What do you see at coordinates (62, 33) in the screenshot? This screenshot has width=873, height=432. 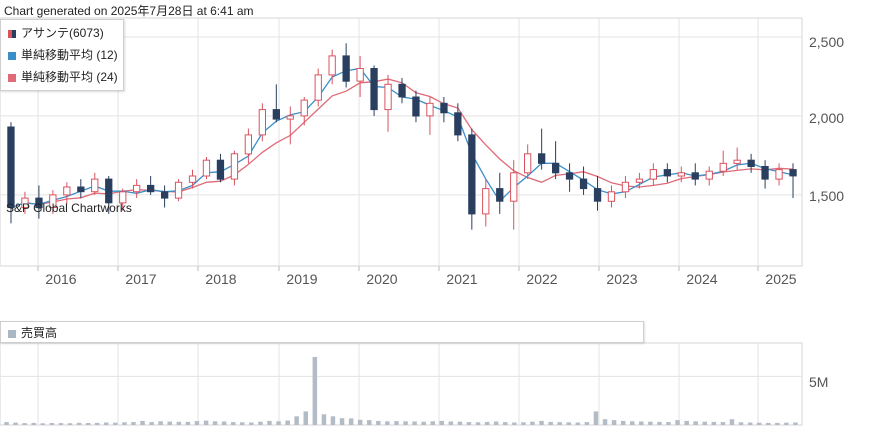 I see `legend-label-price: アサンテ(6073)` at bounding box center [62, 33].